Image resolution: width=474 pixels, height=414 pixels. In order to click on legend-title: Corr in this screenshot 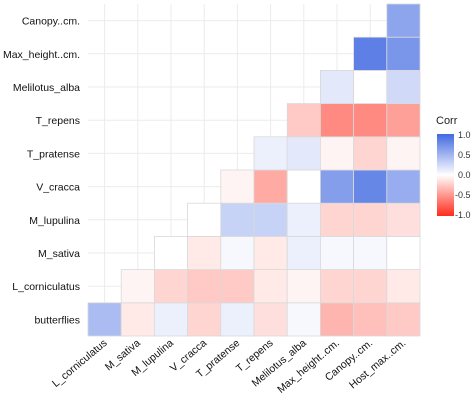, I will do `click(447, 121)`.